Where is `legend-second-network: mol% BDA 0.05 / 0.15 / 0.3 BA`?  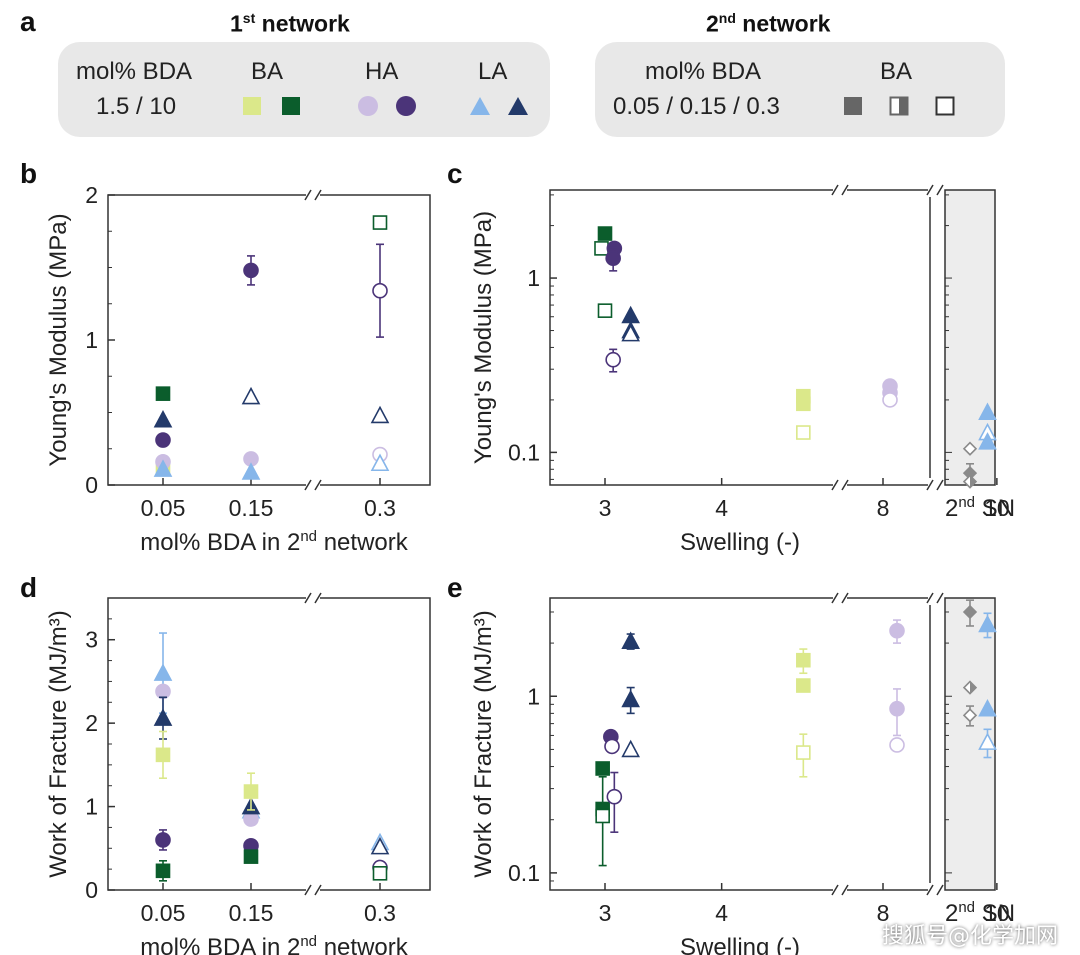 legend-second-network: mol% BDA 0.05 / 0.15 / 0.3 BA is located at coordinates (800, 89).